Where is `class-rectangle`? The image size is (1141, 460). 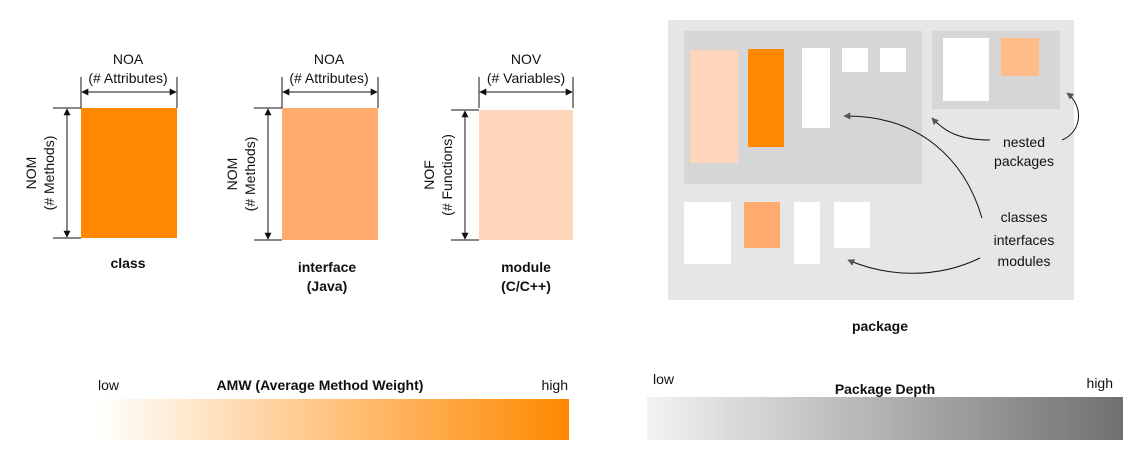
class-rectangle is located at coordinates (129, 173).